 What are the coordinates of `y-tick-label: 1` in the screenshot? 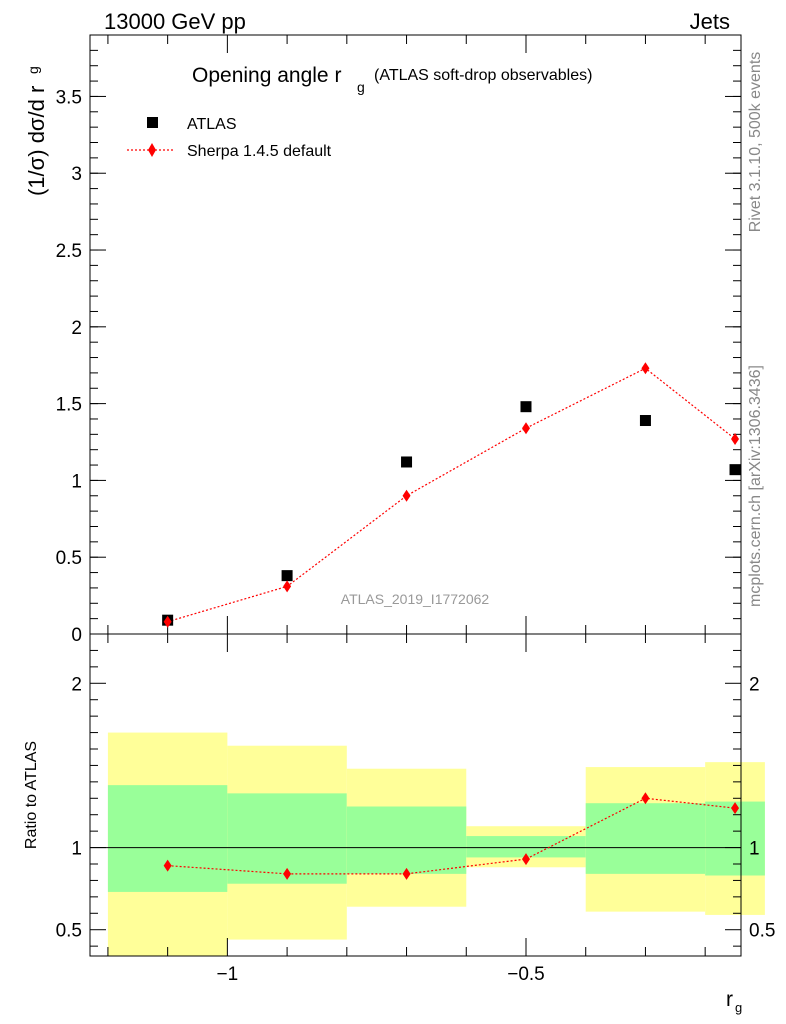 It's located at (76, 481).